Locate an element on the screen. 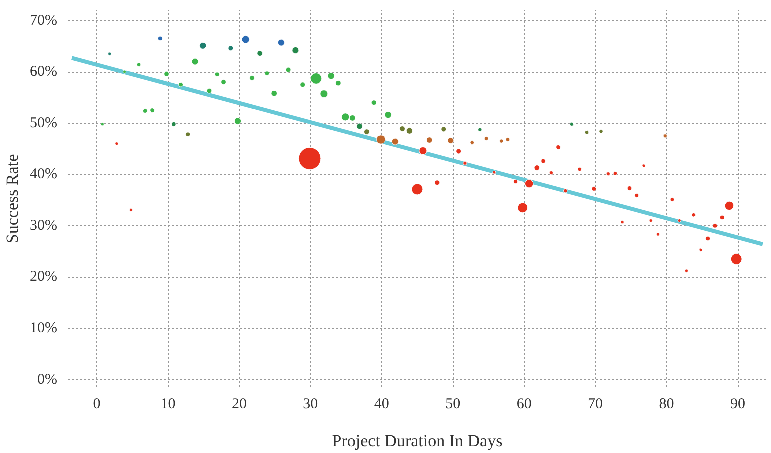 Image resolution: width=771 pixels, height=453 pixels. y-tick-label: 70% is located at coordinates (44, 20).